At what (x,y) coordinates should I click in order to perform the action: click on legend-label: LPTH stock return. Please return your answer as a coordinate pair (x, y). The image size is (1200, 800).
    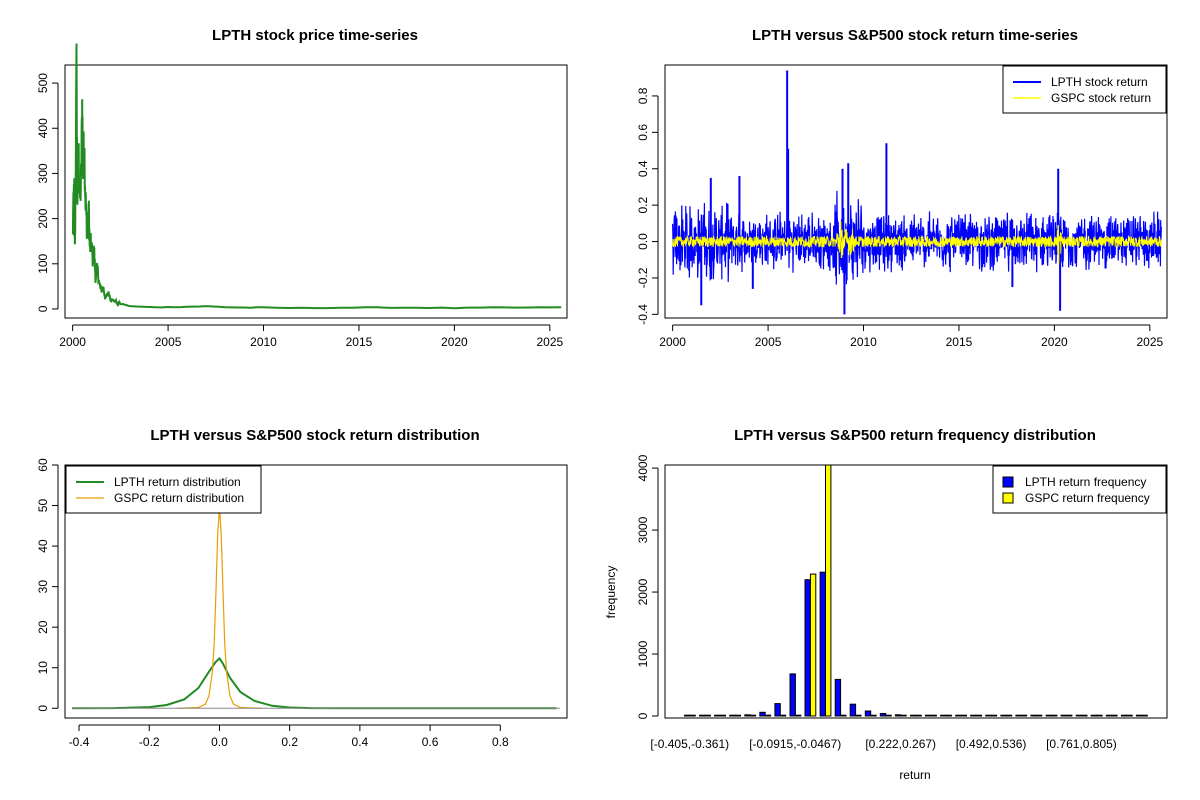
    Looking at the image, I should click on (1099, 82).